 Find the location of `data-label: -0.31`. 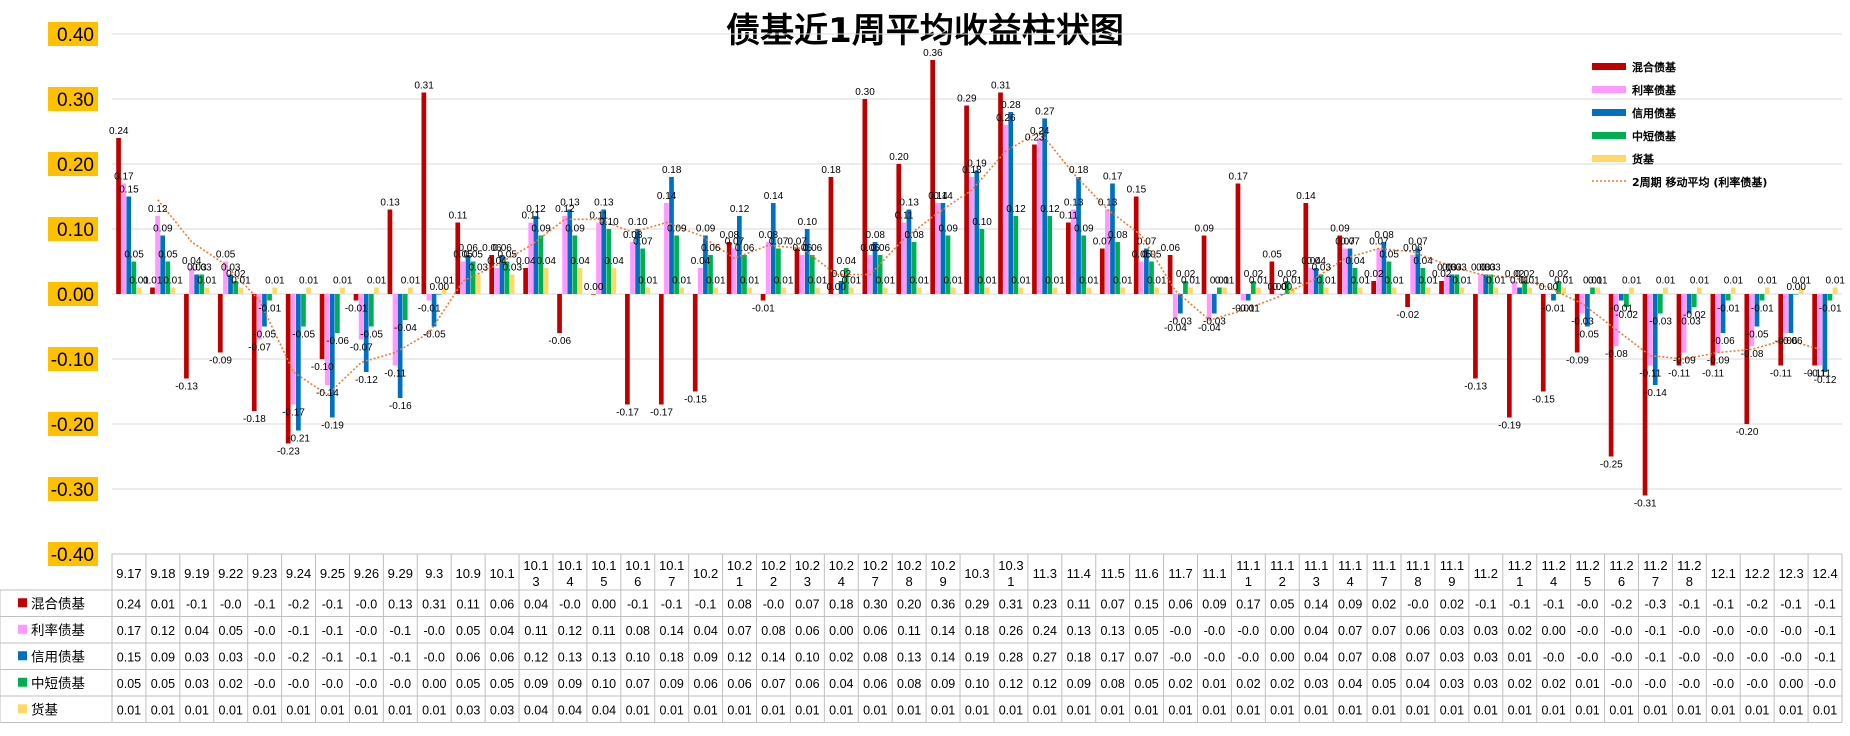

data-label: -0.31 is located at coordinates (1645, 504).